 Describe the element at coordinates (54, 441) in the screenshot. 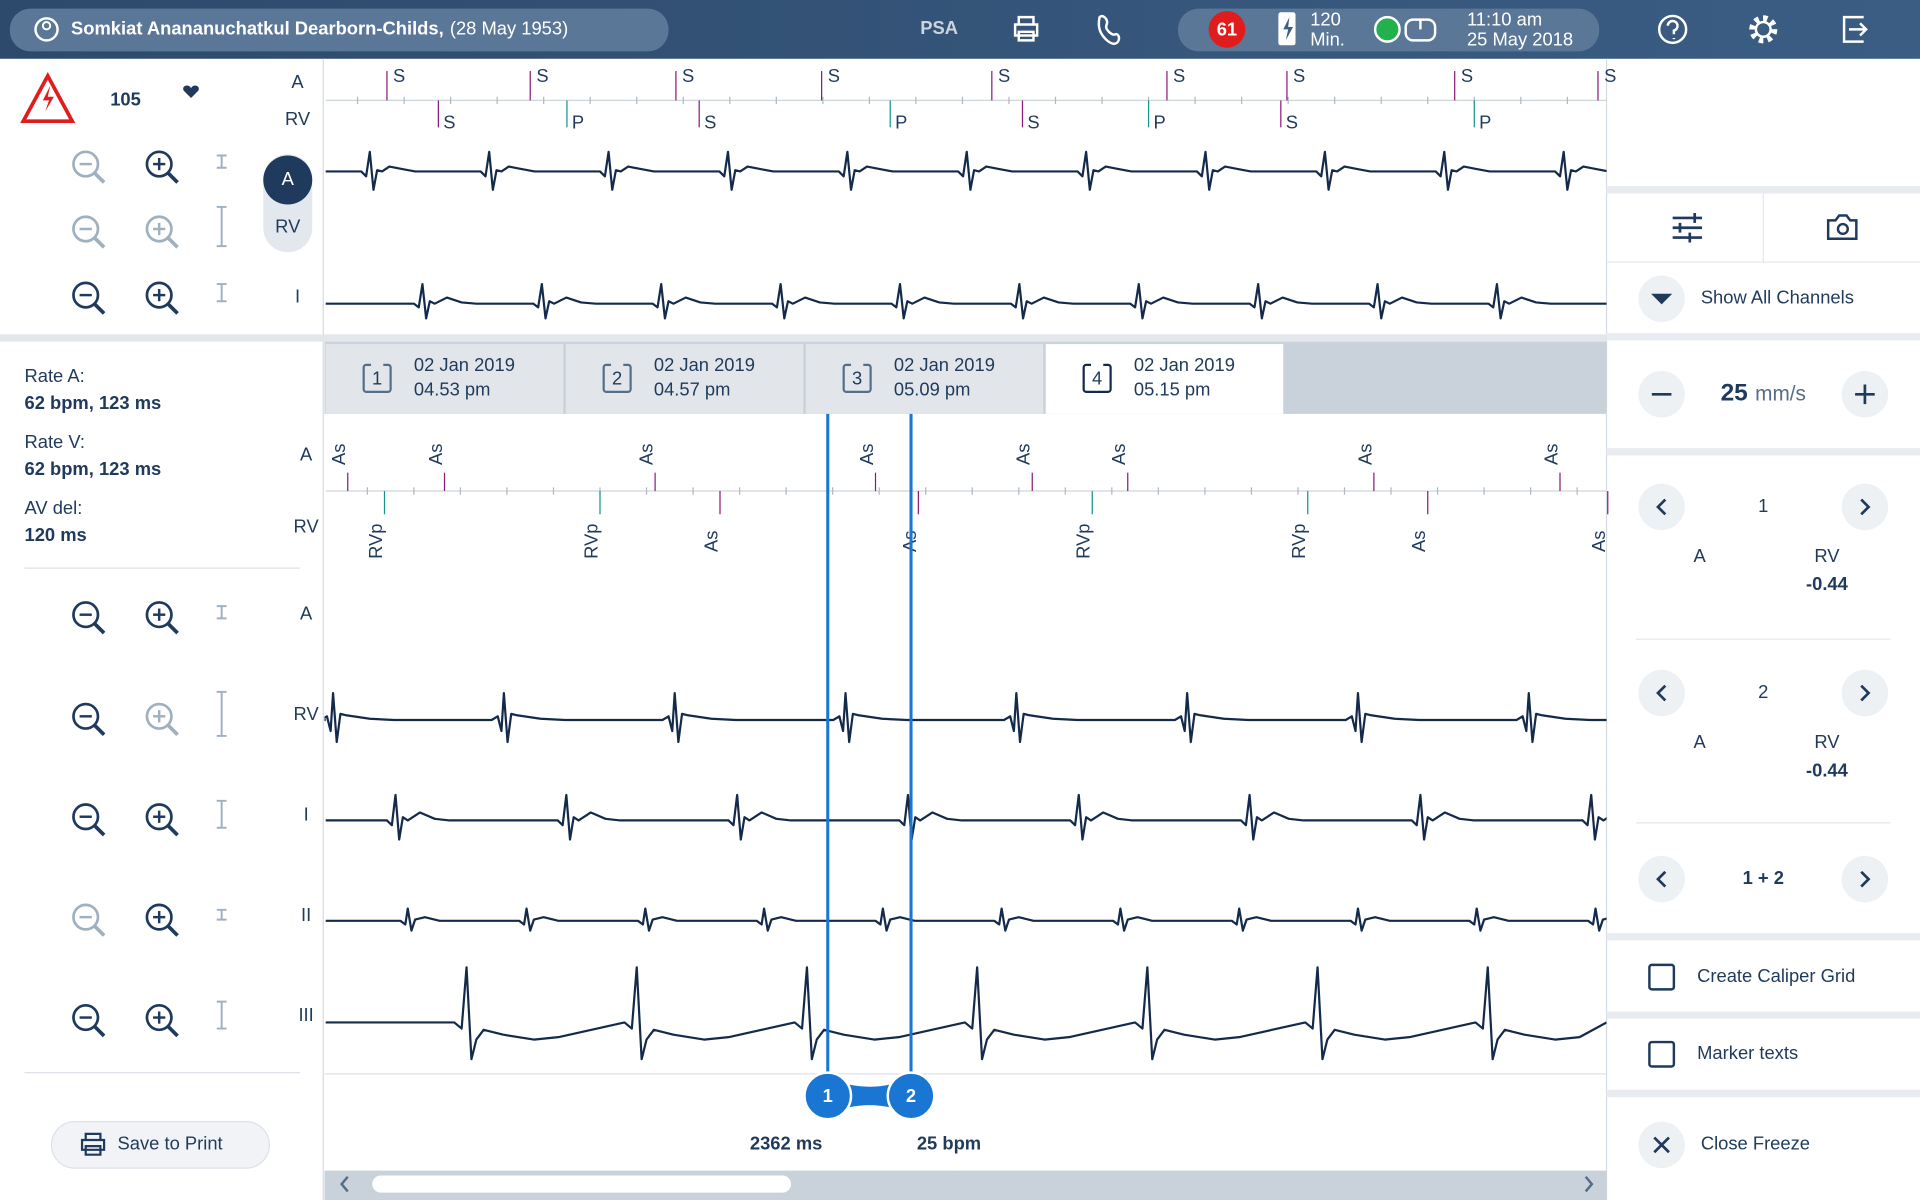

I see `stat-label: Rate V:` at that location.